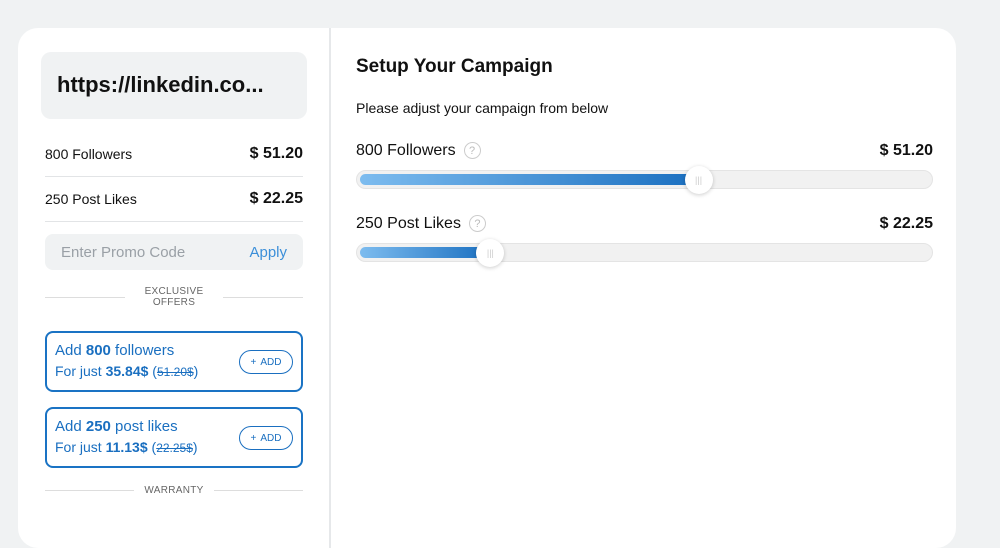  Describe the element at coordinates (174, 199) in the screenshot. I see `order-item: 250 Post Likes $ 22.25` at that location.